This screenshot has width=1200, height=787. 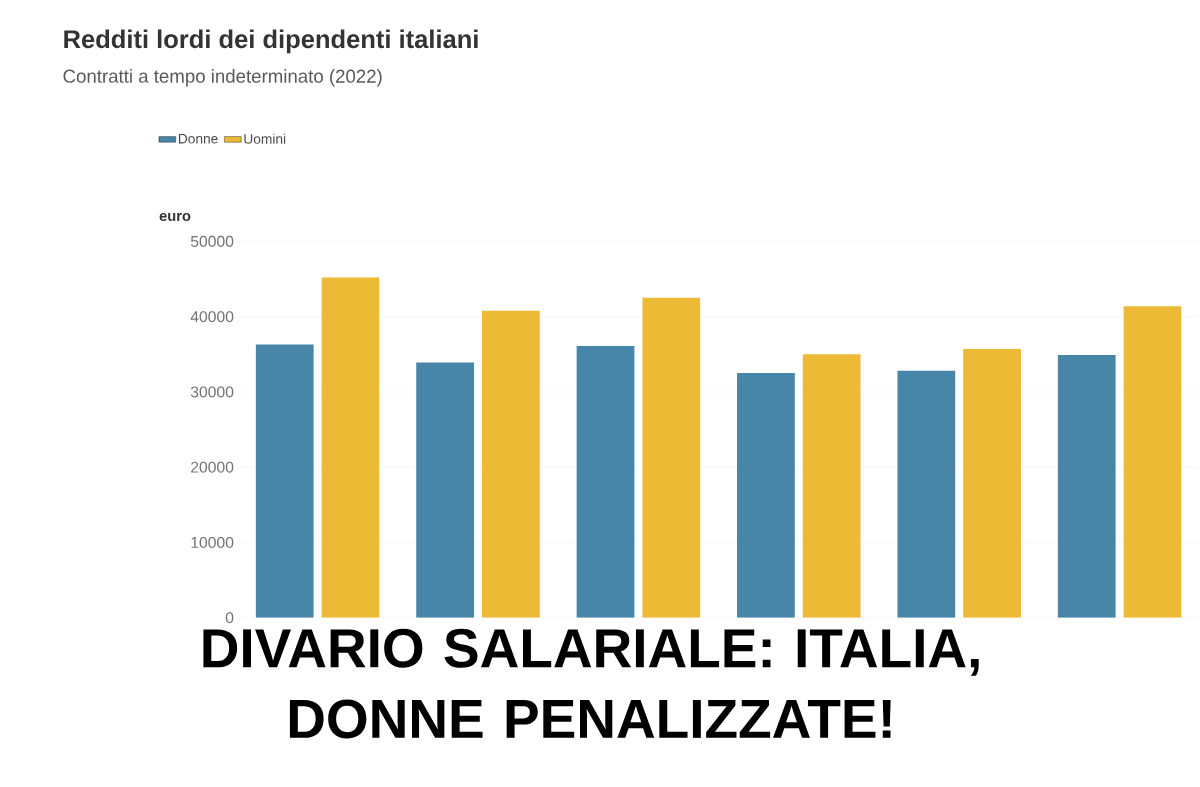 I want to click on y-tick-label: 20000, so click(x=212, y=467).